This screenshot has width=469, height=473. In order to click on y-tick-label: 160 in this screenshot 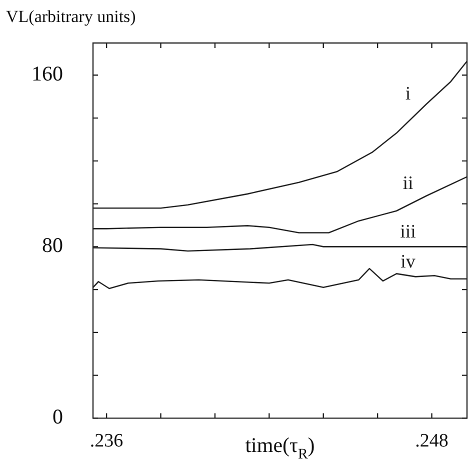, I will do `click(47, 74)`.